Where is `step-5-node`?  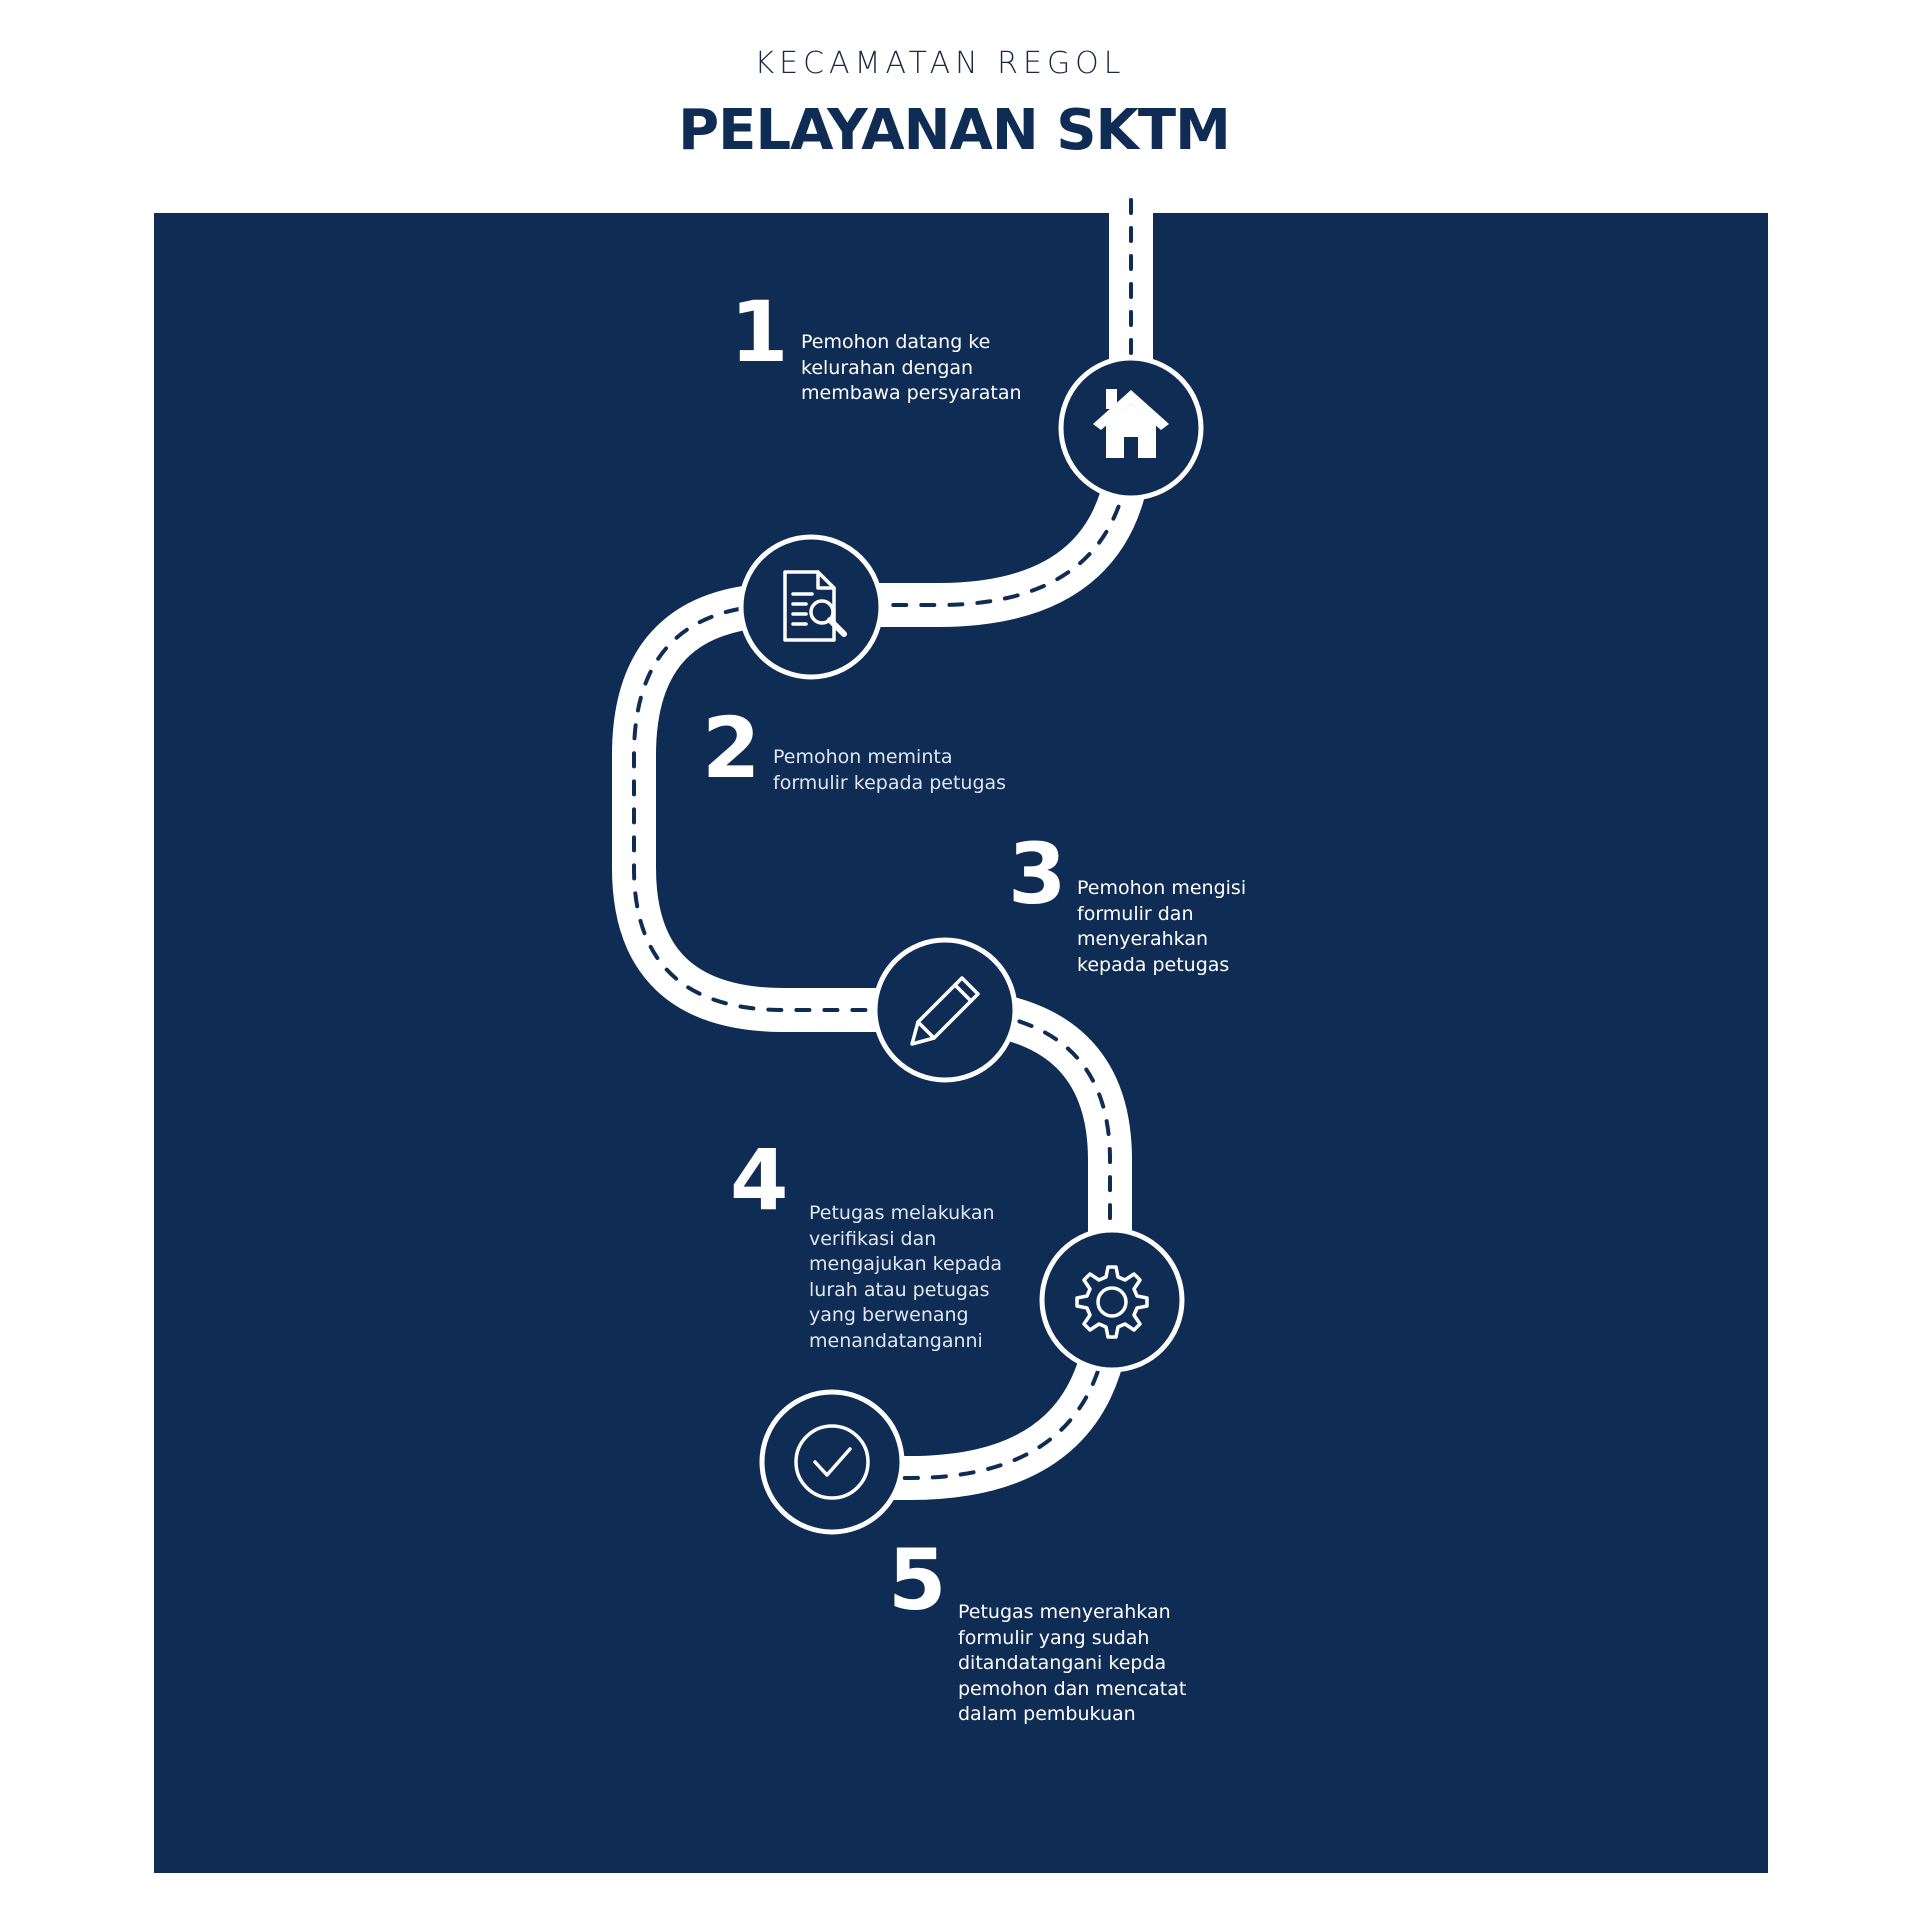
step-5-node is located at coordinates (832, 1462).